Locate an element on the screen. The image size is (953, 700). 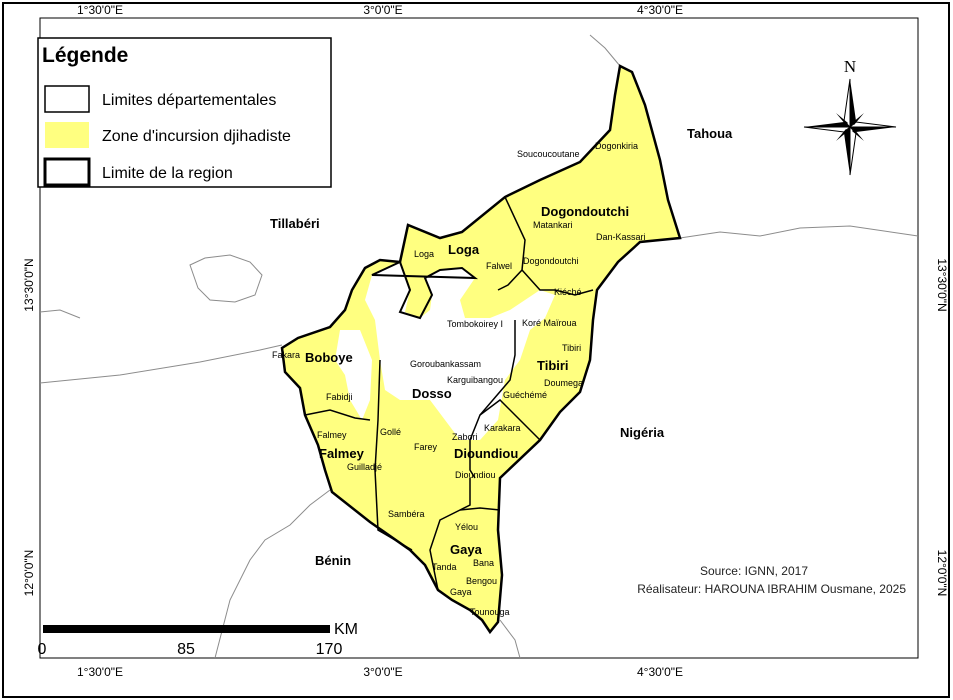
north-arrow: N is located at coordinates (850, 116).